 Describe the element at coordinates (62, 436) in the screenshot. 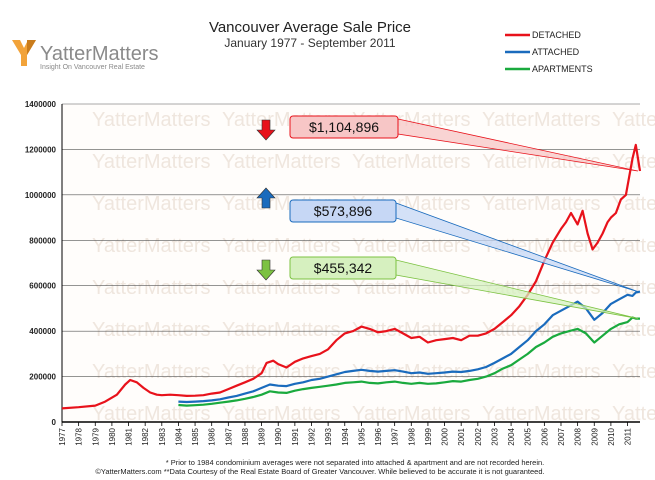

I see `x-tick-label: 1977` at that location.